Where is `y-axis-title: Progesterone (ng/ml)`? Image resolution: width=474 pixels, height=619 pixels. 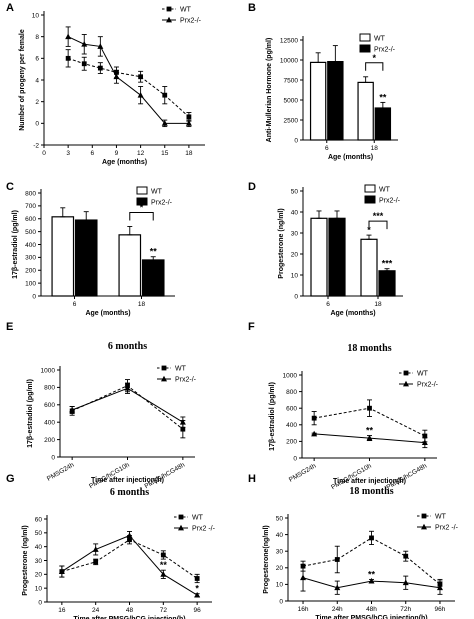 y-axis-title: Progesterone (ng/ml) is located at coordinates (25, 560).